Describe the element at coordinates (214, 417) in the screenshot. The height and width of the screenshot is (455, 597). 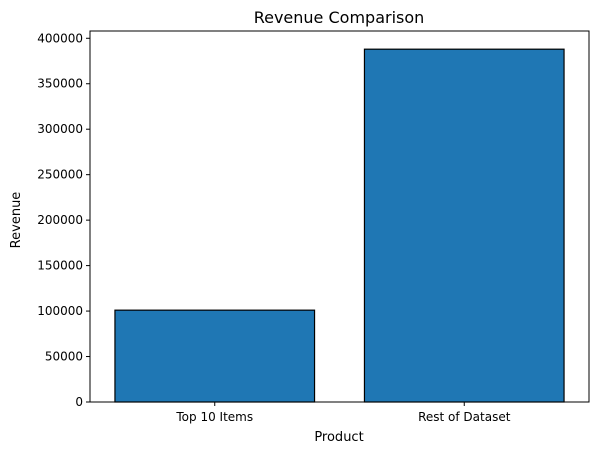
I see `x-tick-label: Top 10 Items` at that location.